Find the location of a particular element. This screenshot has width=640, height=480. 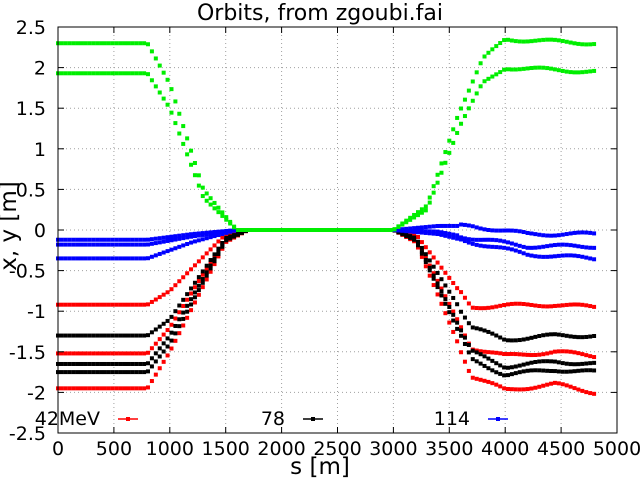

y-tick-label: -1 is located at coordinates (36, 312).